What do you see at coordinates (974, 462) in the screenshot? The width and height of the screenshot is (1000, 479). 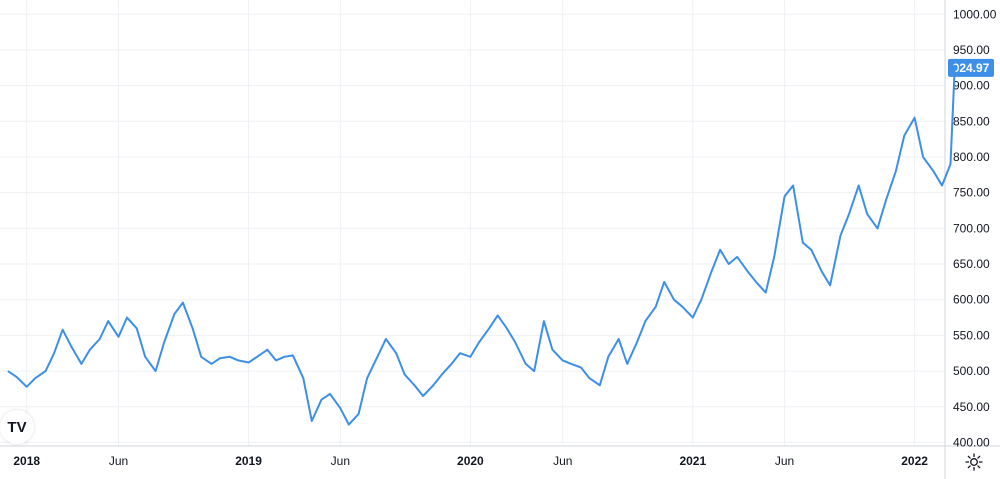 I see `gear-icon` at bounding box center [974, 462].